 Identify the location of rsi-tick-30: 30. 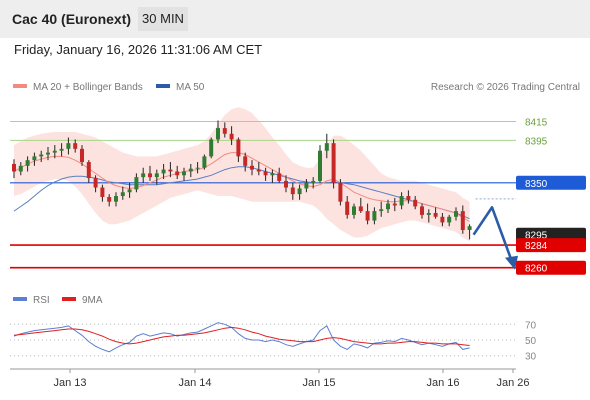
(531, 357).